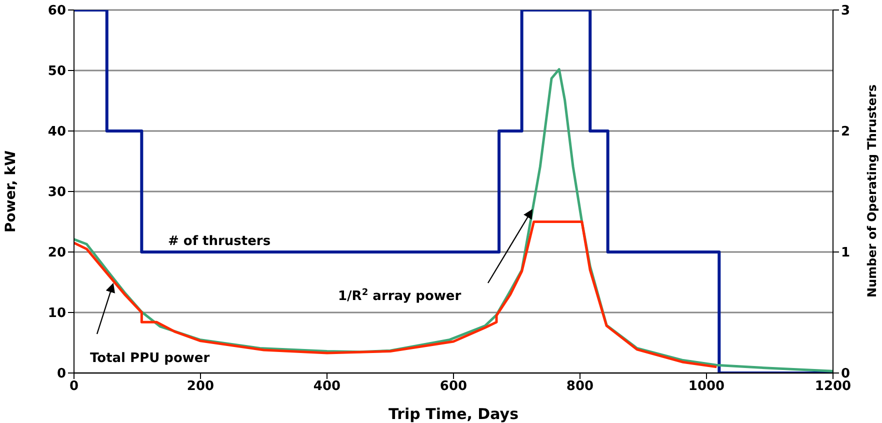 The height and width of the screenshot is (423, 882). What do you see at coordinates (845, 11) in the screenshot?
I see `y2-tick-label: 3` at bounding box center [845, 11].